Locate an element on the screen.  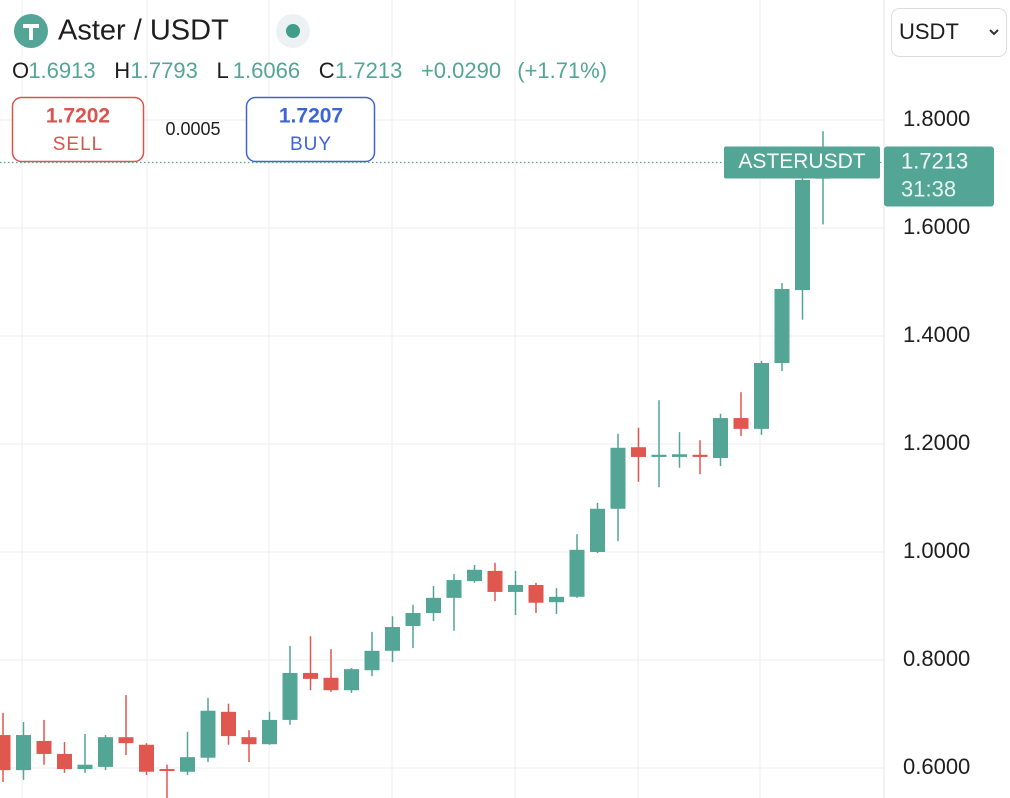
change: +0.0290 is located at coordinates (461, 70).